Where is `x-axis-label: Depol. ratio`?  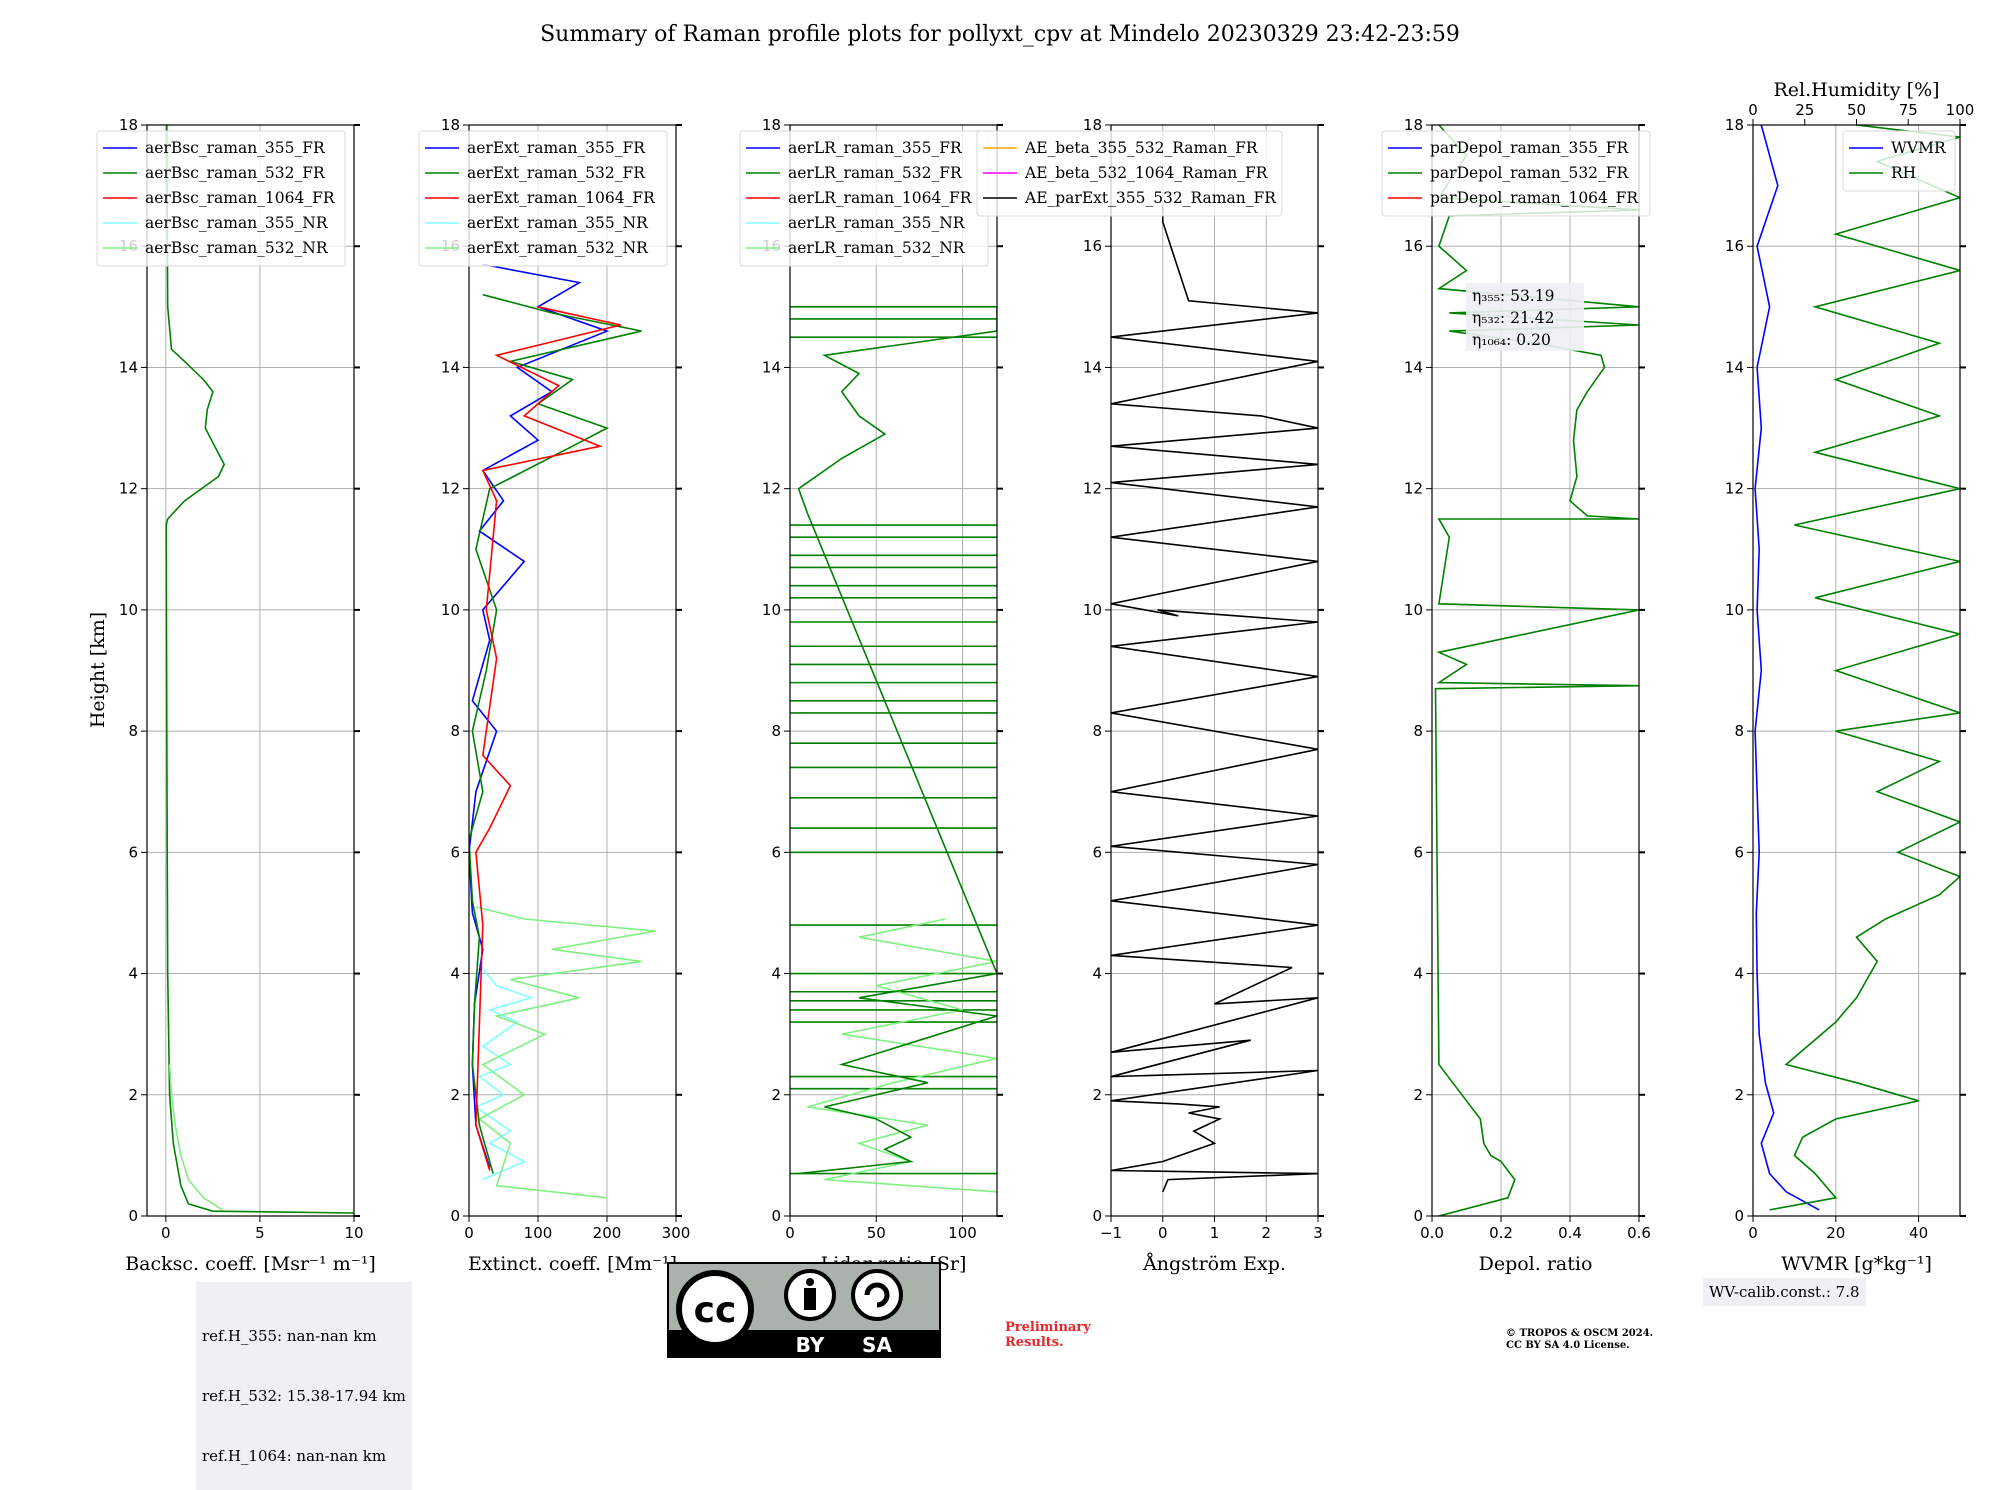
x-axis-label: Depol. ratio is located at coordinates (1536, 1264).